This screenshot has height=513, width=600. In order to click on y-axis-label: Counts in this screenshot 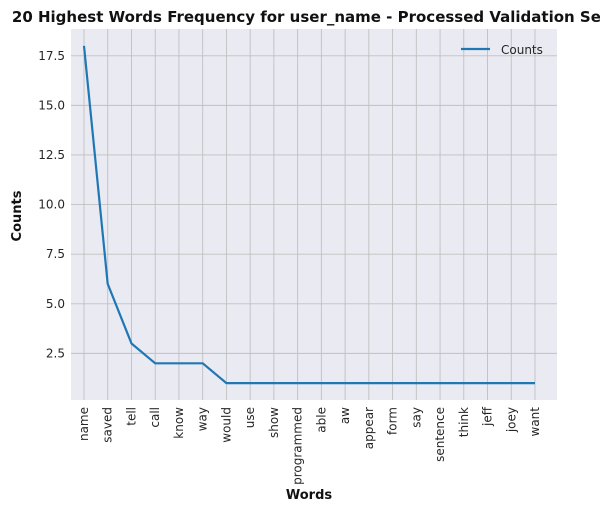, I will do `click(17, 215)`.